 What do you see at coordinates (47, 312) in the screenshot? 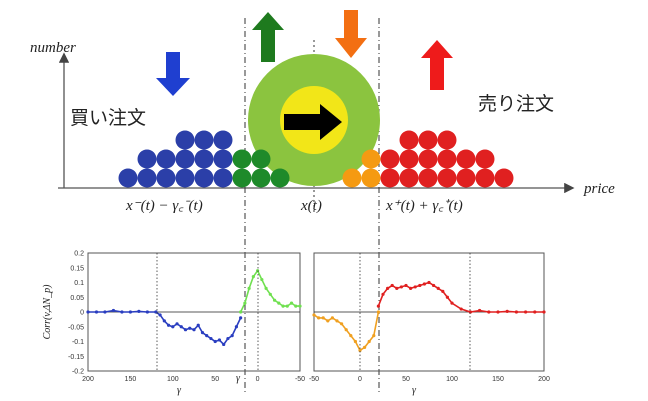
I see `chart-left-ylabel: Corr(v,ΔN_p)` at bounding box center [47, 312].